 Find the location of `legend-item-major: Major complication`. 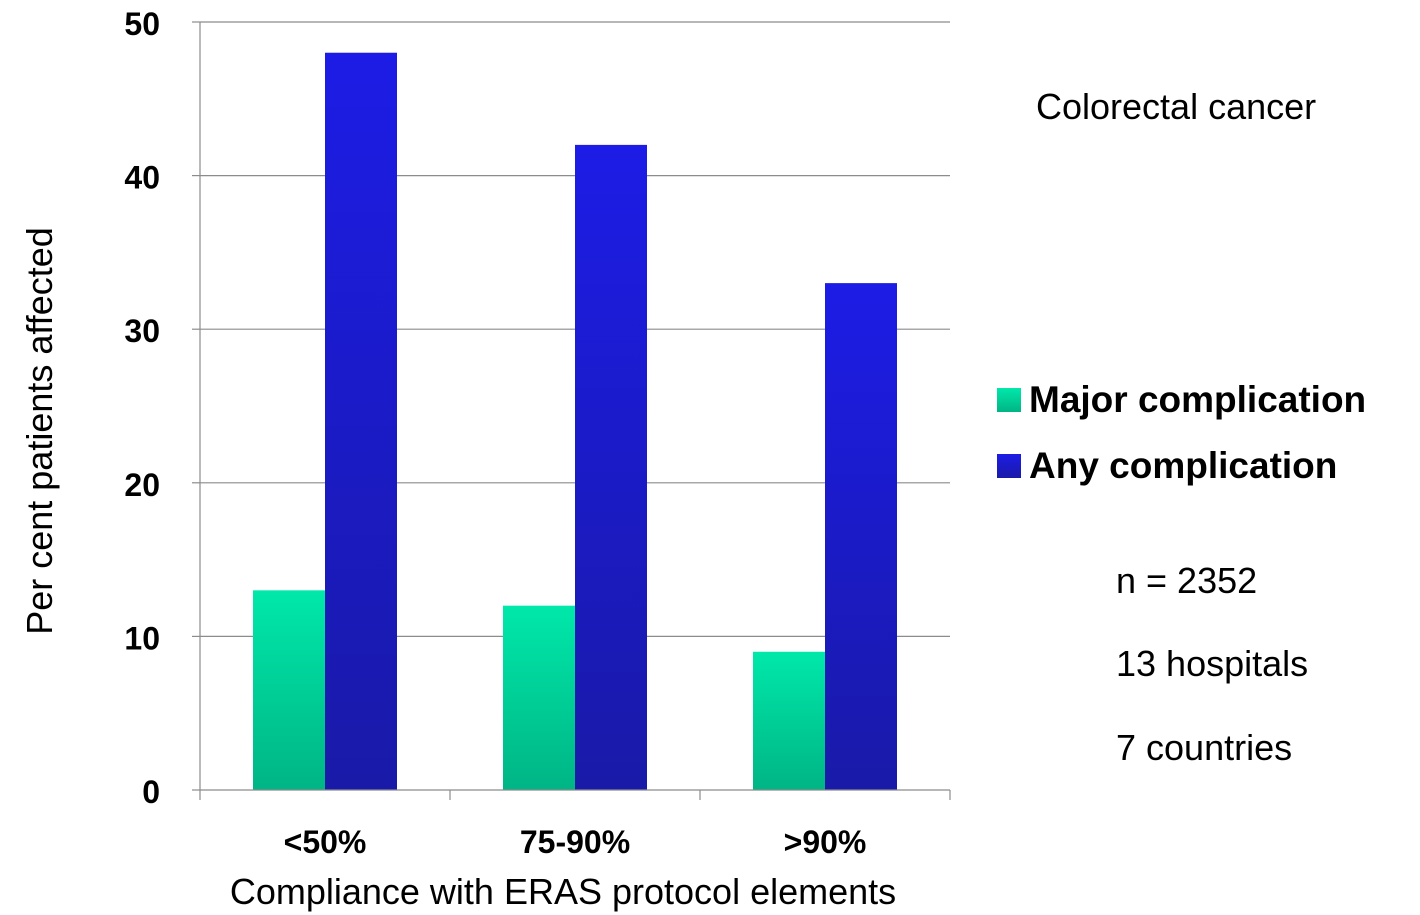

legend-item-major: Major complication is located at coordinates (1181, 400).